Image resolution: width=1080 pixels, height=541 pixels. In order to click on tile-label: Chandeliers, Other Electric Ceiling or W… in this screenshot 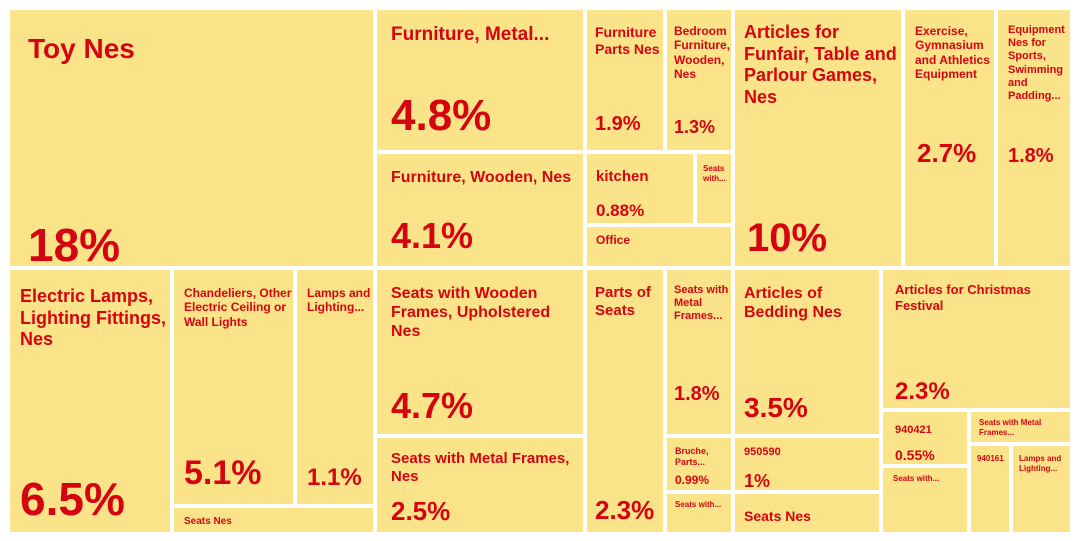, I will do `click(238, 307)`.